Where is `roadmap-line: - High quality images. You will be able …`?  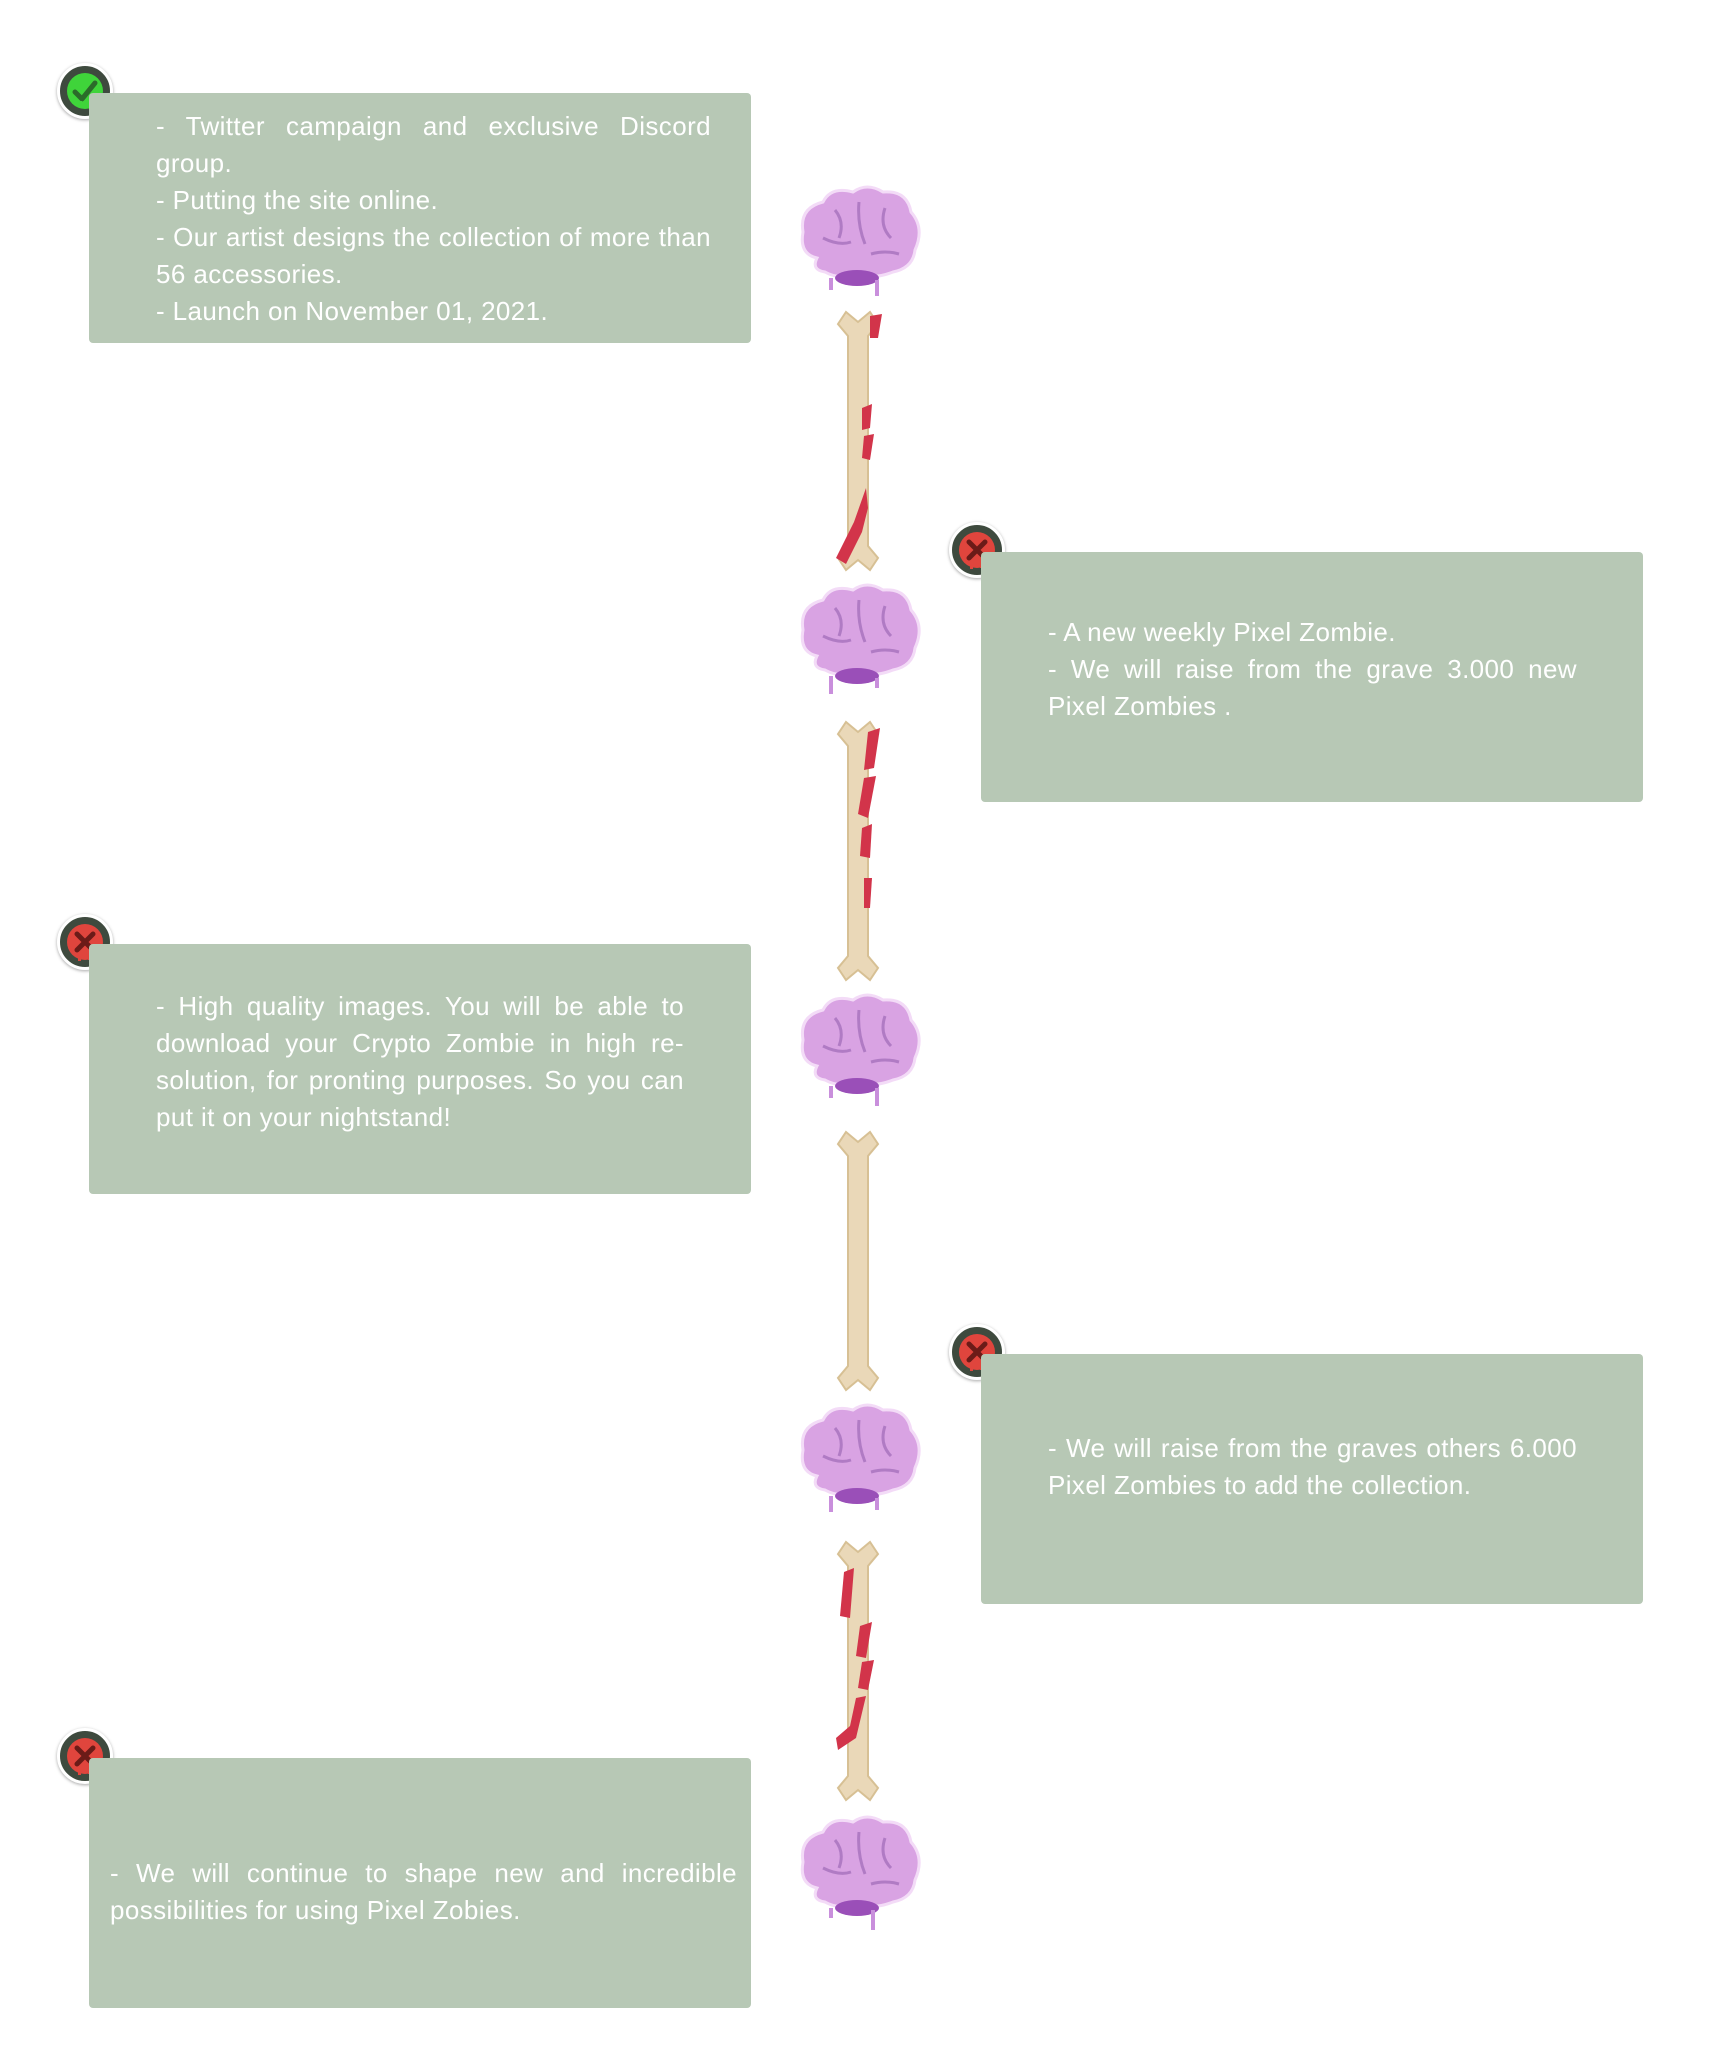 roadmap-line: - High quality images. You will be able … is located at coordinates (420, 1061).